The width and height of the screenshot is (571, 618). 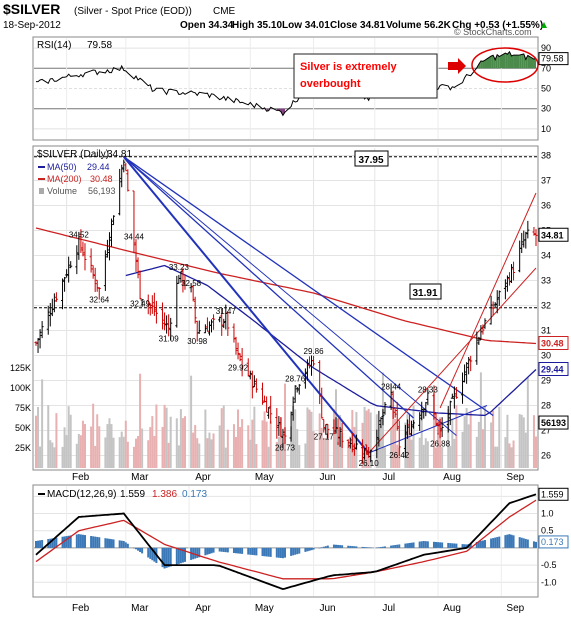 What do you see at coordinates (391, 387) in the screenshot?
I see `price-swing-label: 28.44` at bounding box center [391, 387].